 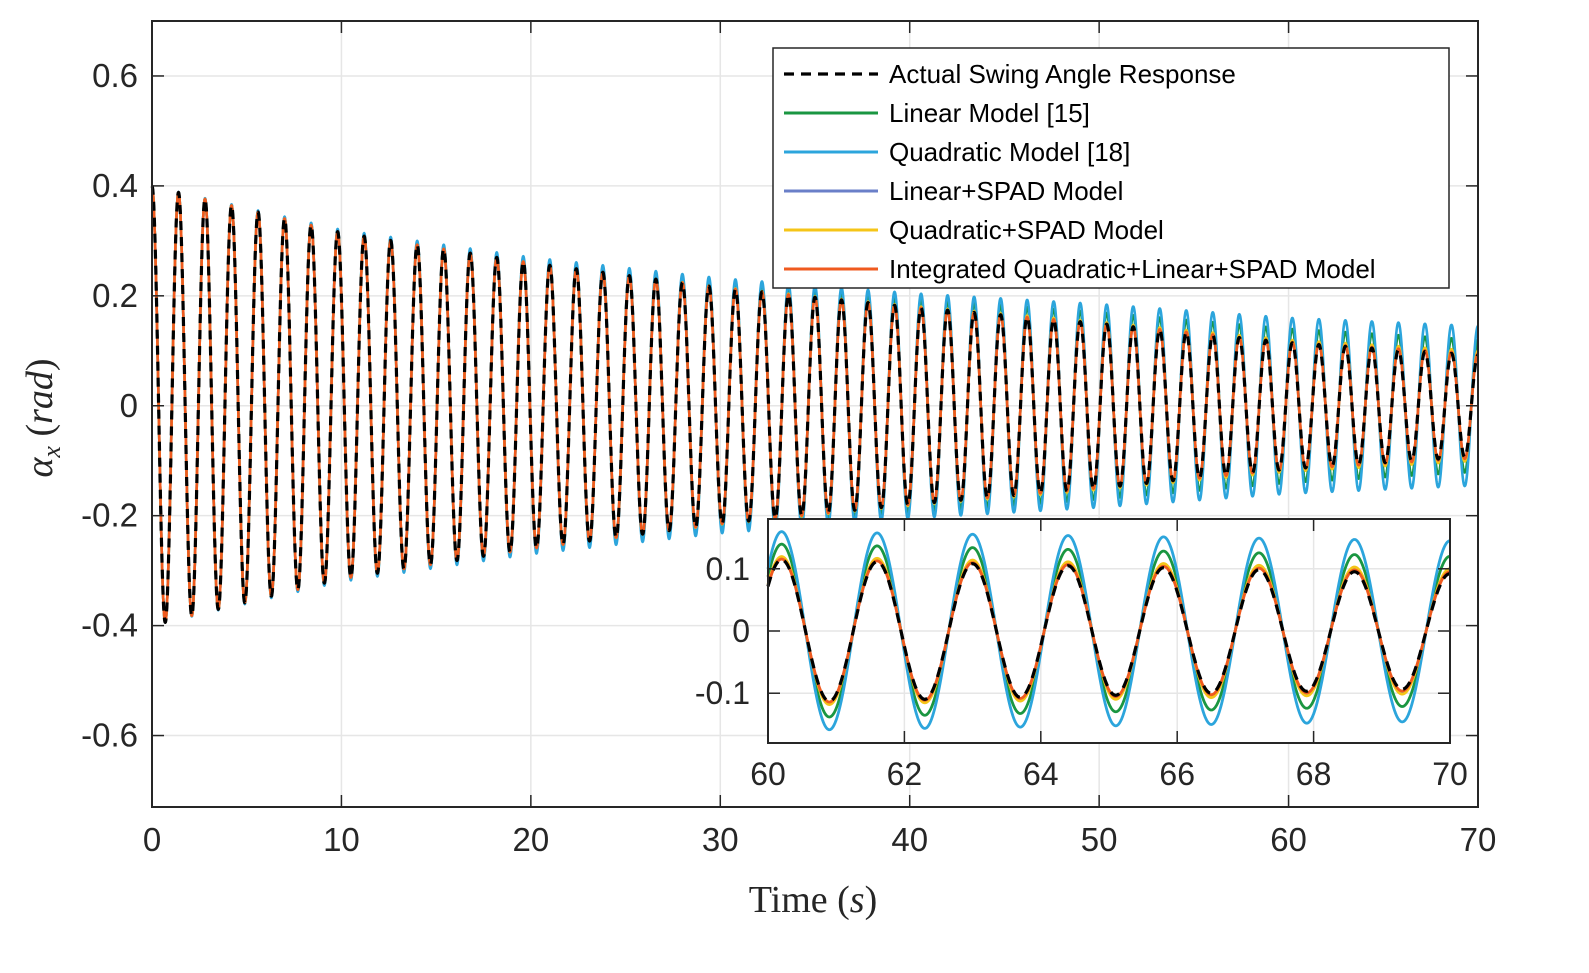 What do you see at coordinates (40, 364) in the screenshot?
I see `y-axis-close-paren: )` at bounding box center [40, 364].